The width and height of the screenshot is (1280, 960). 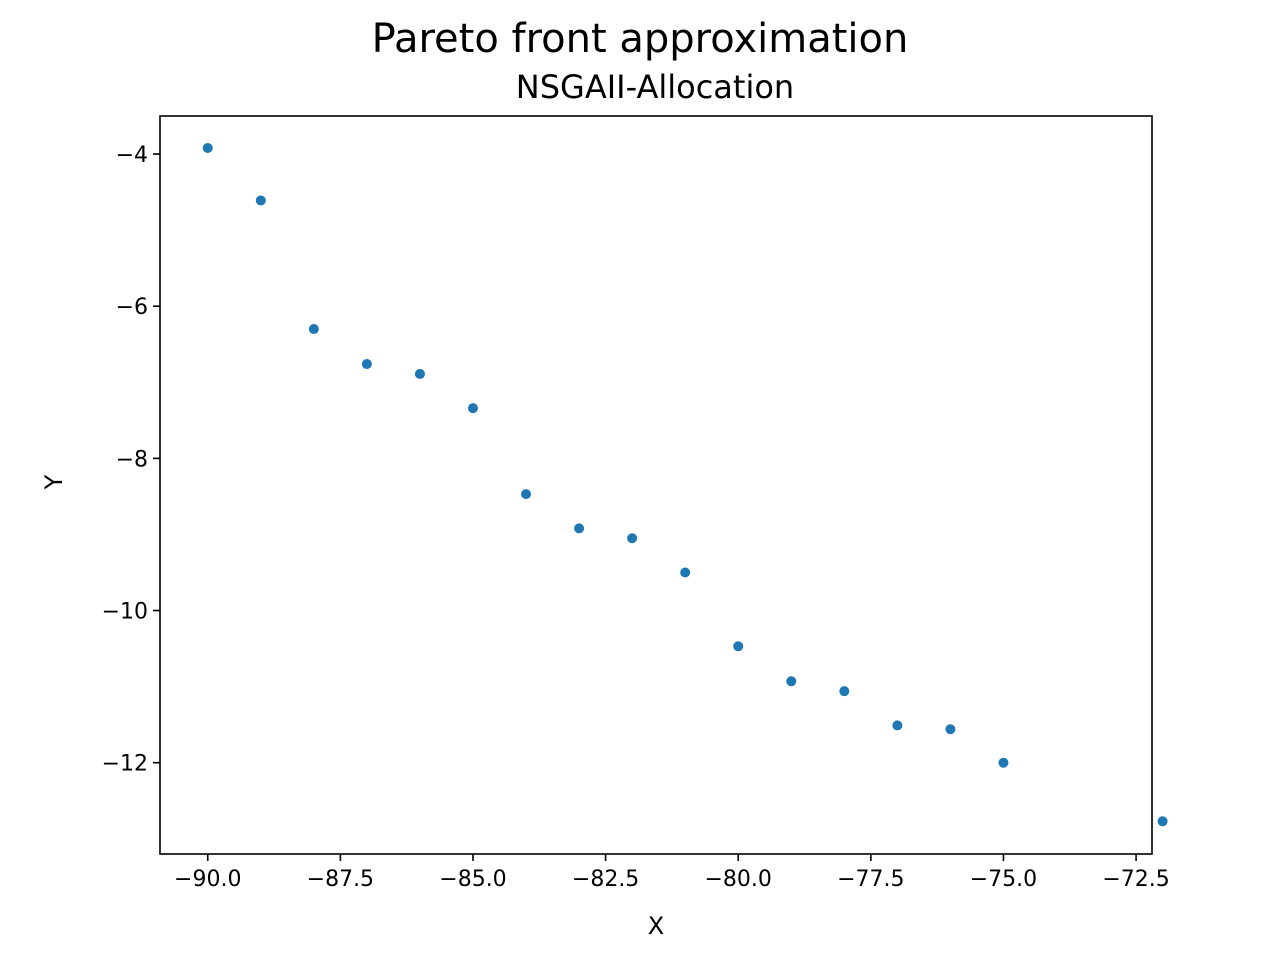 I want to click on x-tick-label: −85.0, so click(x=472, y=879).